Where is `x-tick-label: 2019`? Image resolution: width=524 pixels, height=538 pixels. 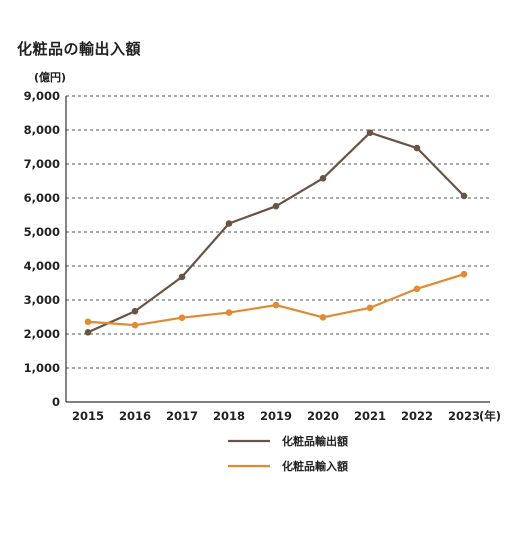
x-tick-label: 2019 is located at coordinates (276, 416).